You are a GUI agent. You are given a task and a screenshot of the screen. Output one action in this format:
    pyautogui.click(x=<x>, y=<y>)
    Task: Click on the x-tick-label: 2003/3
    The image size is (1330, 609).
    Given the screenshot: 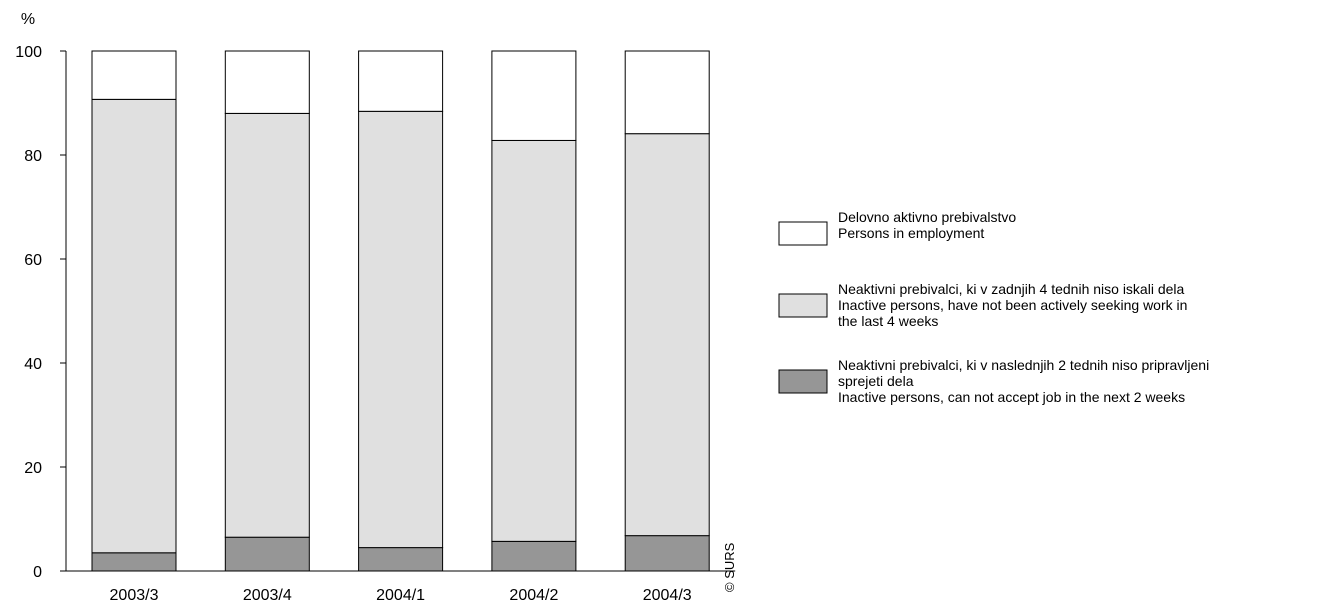 What is the action you would take?
    pyautogui.click(x=134, y=595)
    